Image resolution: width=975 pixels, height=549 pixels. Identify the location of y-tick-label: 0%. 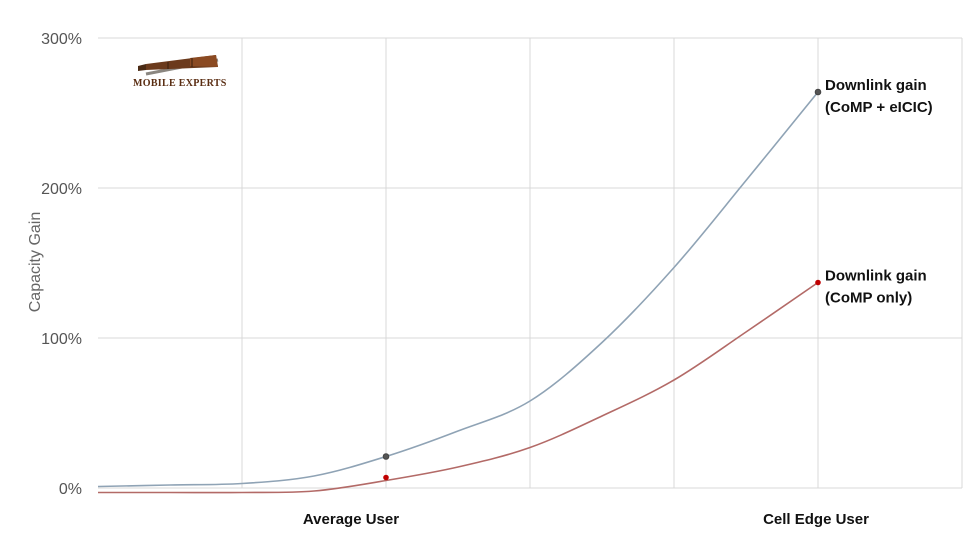
(70, 489).